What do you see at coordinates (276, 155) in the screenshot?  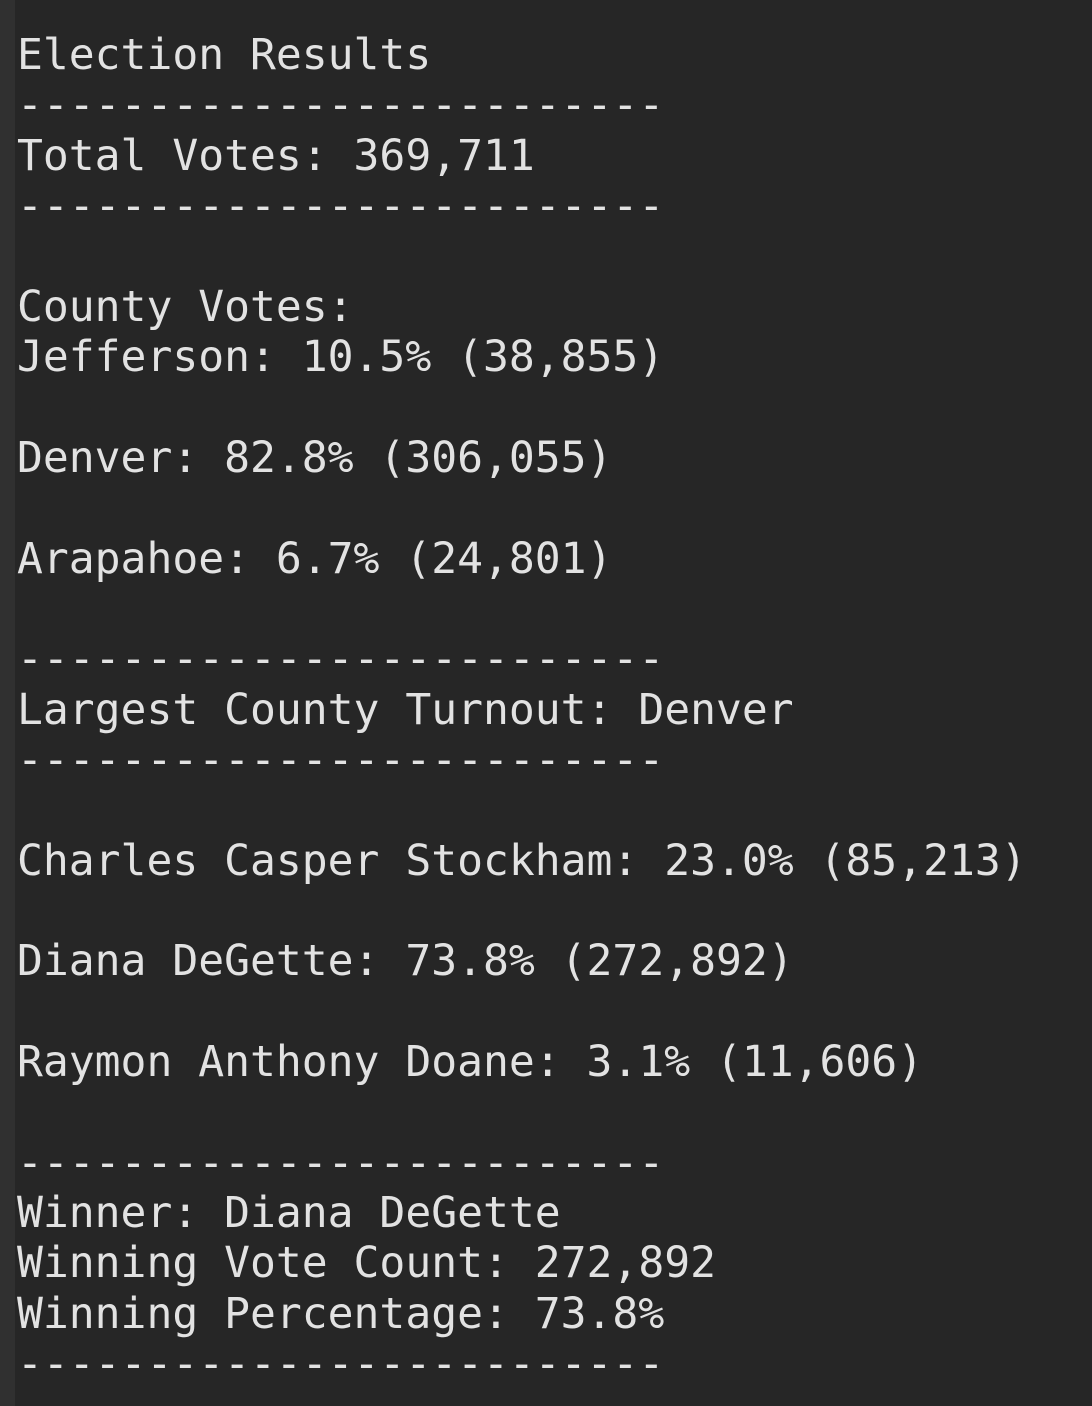 I see `output-line: Total Votes: 369,711` at bounding box center [276, 155].